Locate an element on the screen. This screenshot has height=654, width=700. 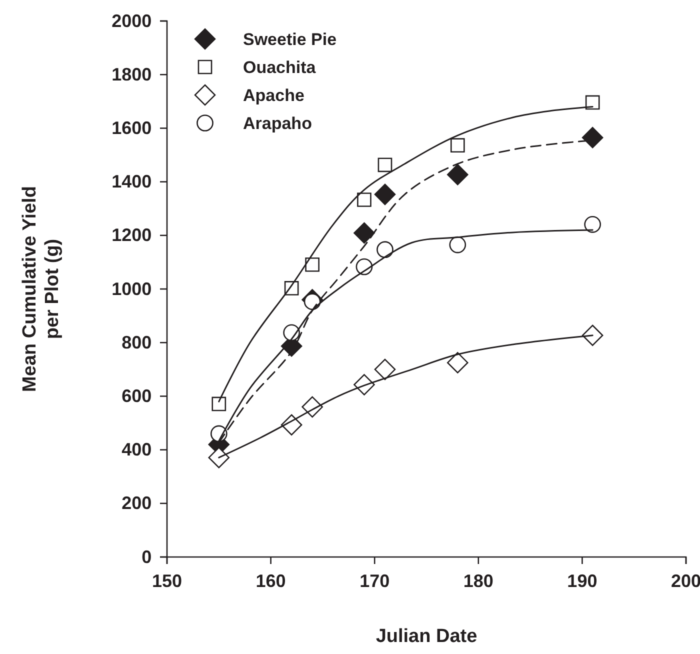
x-tick-label: 150 is located at coordinates (167, 580).